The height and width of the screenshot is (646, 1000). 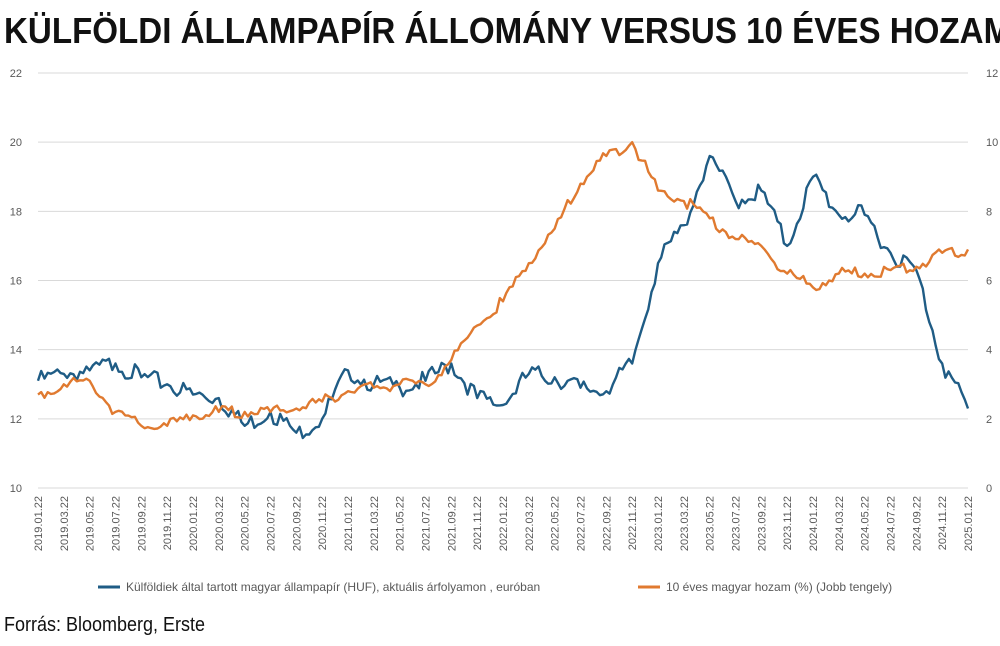 I want to click on x-tick-label: 2019.01.22, so click(x=39, y=523).